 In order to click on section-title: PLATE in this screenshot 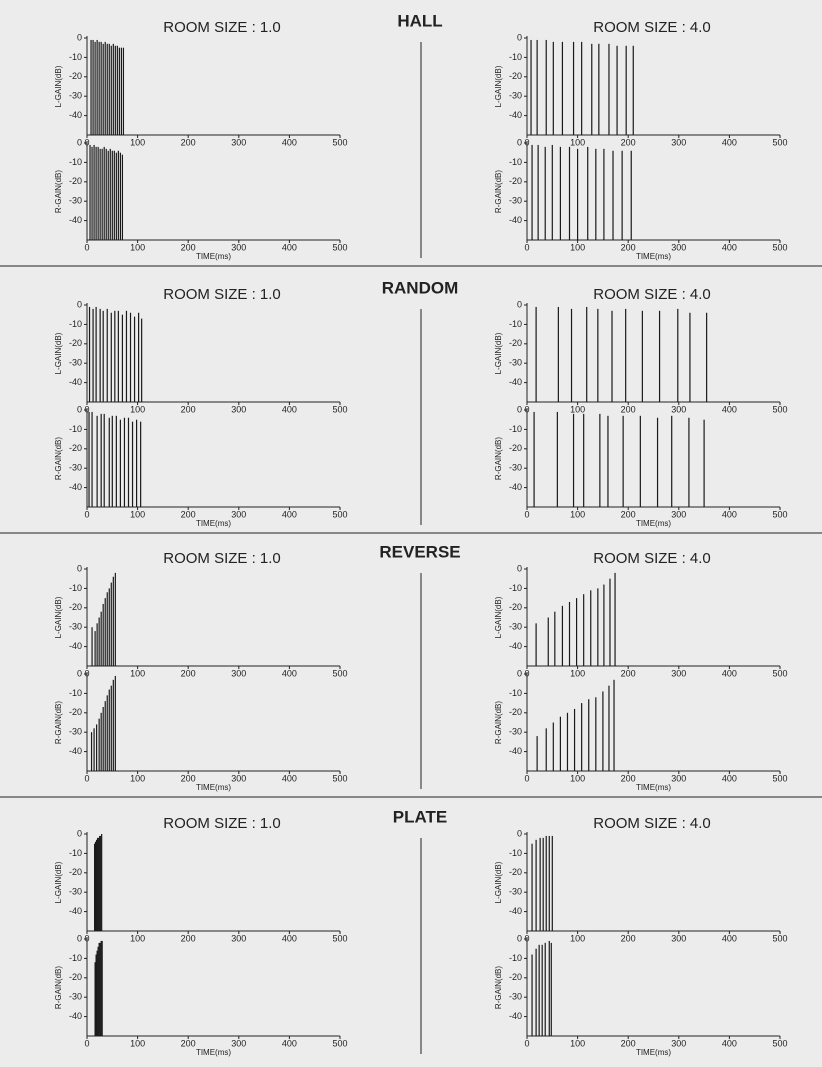, I will do `click(420, 816)`.